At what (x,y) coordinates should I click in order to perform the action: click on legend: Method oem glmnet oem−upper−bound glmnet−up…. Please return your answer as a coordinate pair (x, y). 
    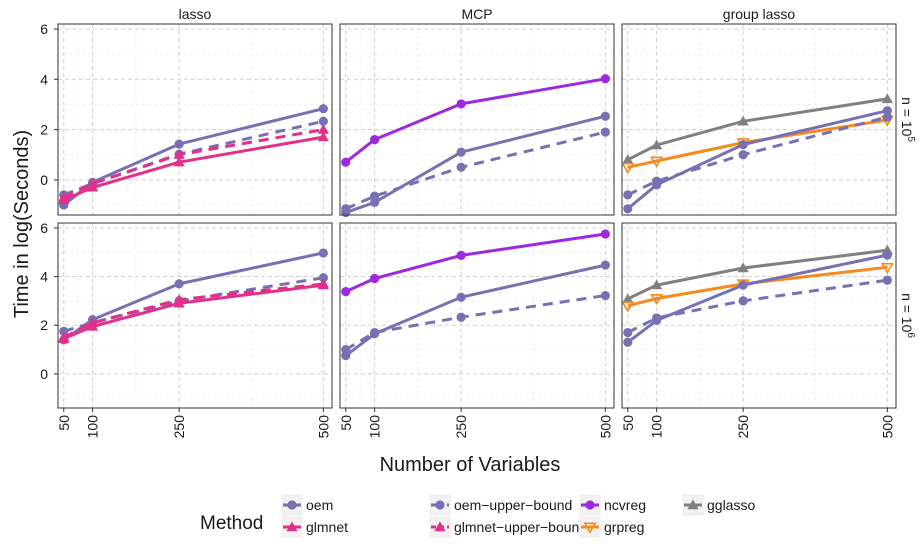
    Looking at the image, I should click on (477, 516).